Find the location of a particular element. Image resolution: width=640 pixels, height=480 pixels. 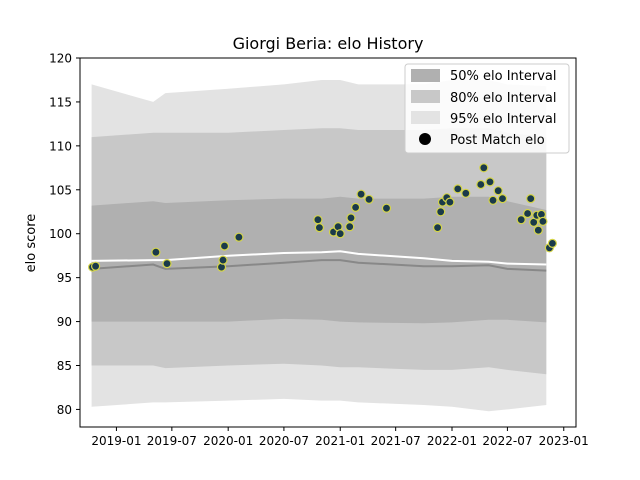

y-tick-label: 120 is located at coordinates (60, 59).